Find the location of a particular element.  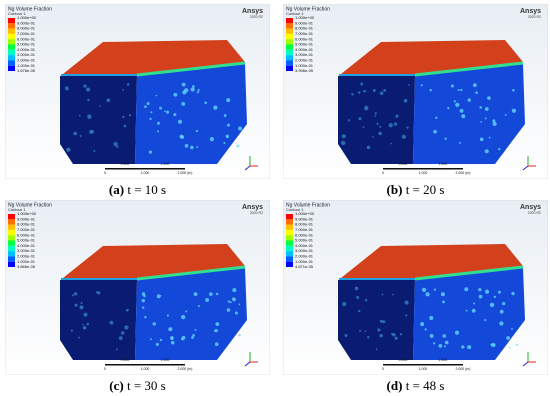

caption: (c) t = 30 s is located at coordinates (137, 386).